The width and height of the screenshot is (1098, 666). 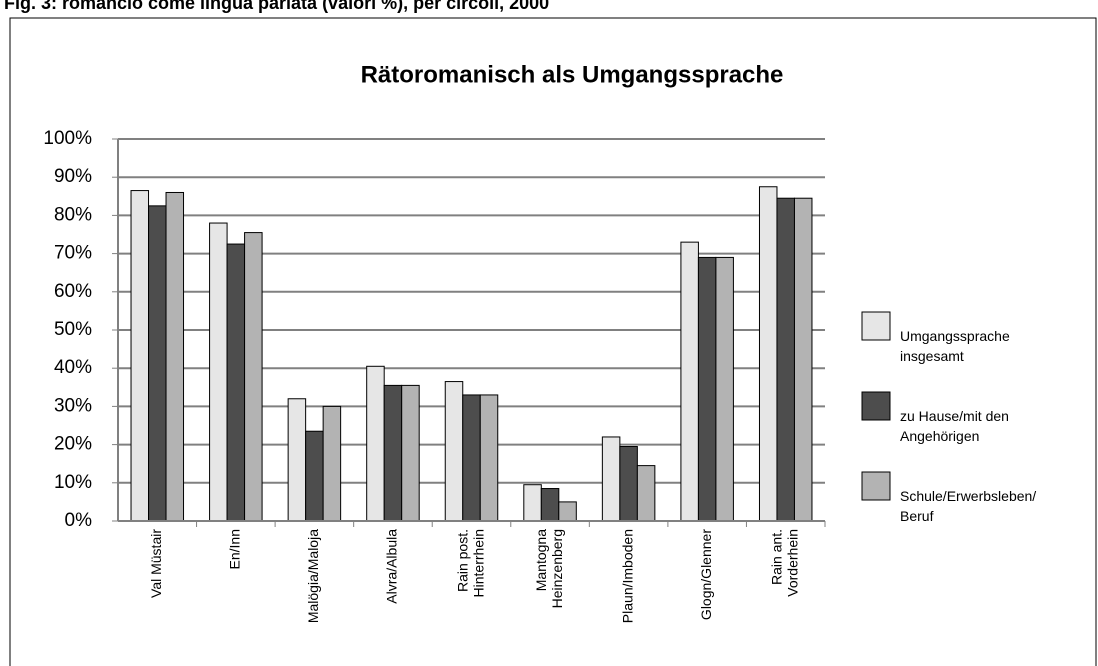 I want to click on legend-label: Umgangssprache insgesamt, so click(x=955, y=346).